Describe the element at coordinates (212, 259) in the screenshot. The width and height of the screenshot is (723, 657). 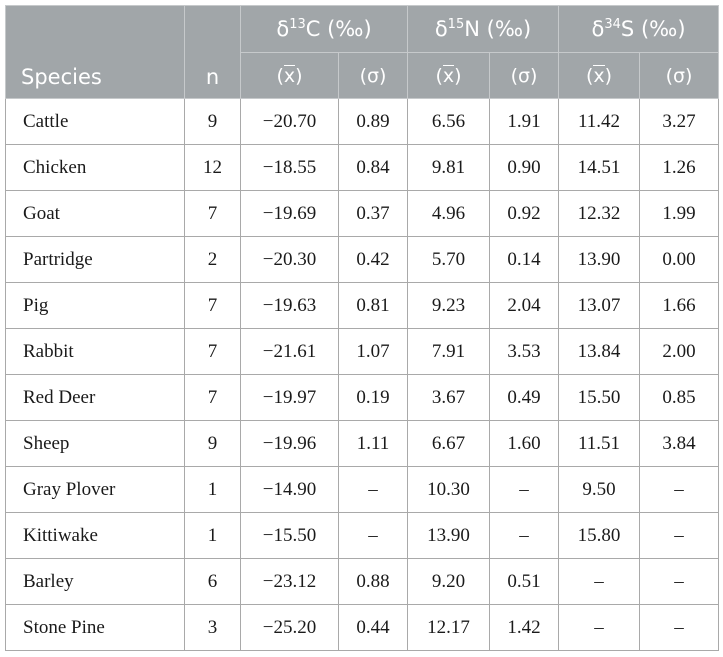
I see `n-cell: 2` at that location.